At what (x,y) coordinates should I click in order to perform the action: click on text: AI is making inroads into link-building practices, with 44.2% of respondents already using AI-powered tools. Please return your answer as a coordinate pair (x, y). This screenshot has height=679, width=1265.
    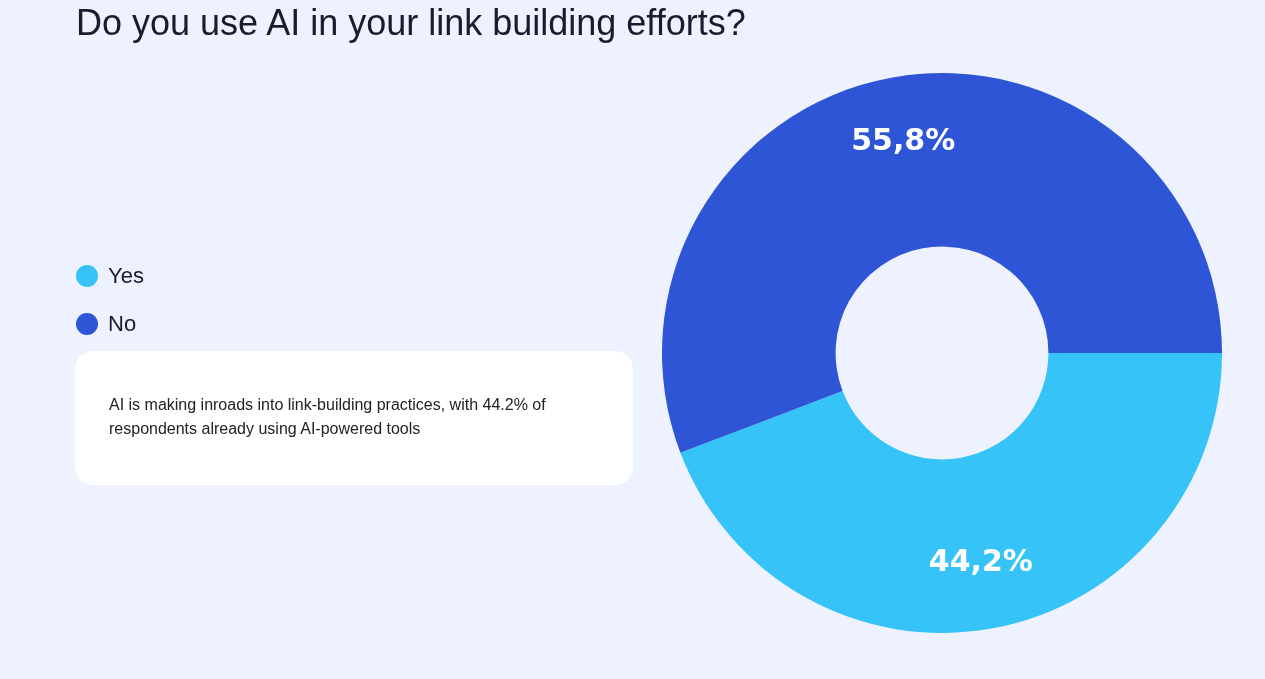
    Looking at the image, I should click on (354, 418).